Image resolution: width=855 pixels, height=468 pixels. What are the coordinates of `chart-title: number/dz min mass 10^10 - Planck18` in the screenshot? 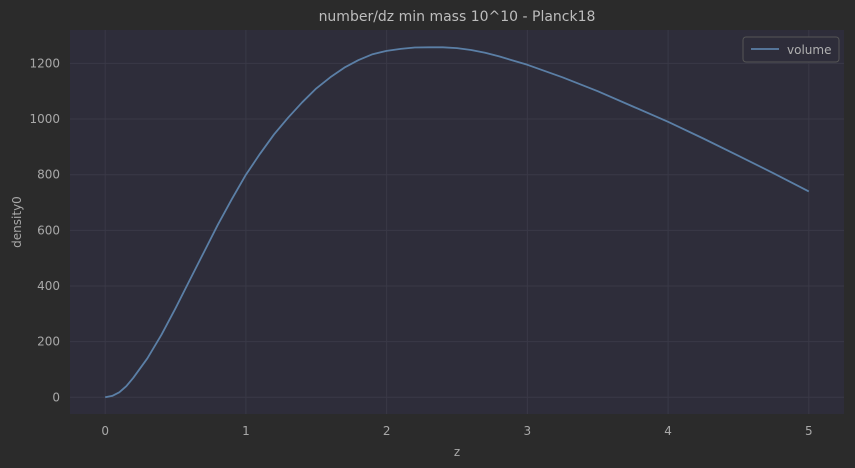 It's located at (457, 17).